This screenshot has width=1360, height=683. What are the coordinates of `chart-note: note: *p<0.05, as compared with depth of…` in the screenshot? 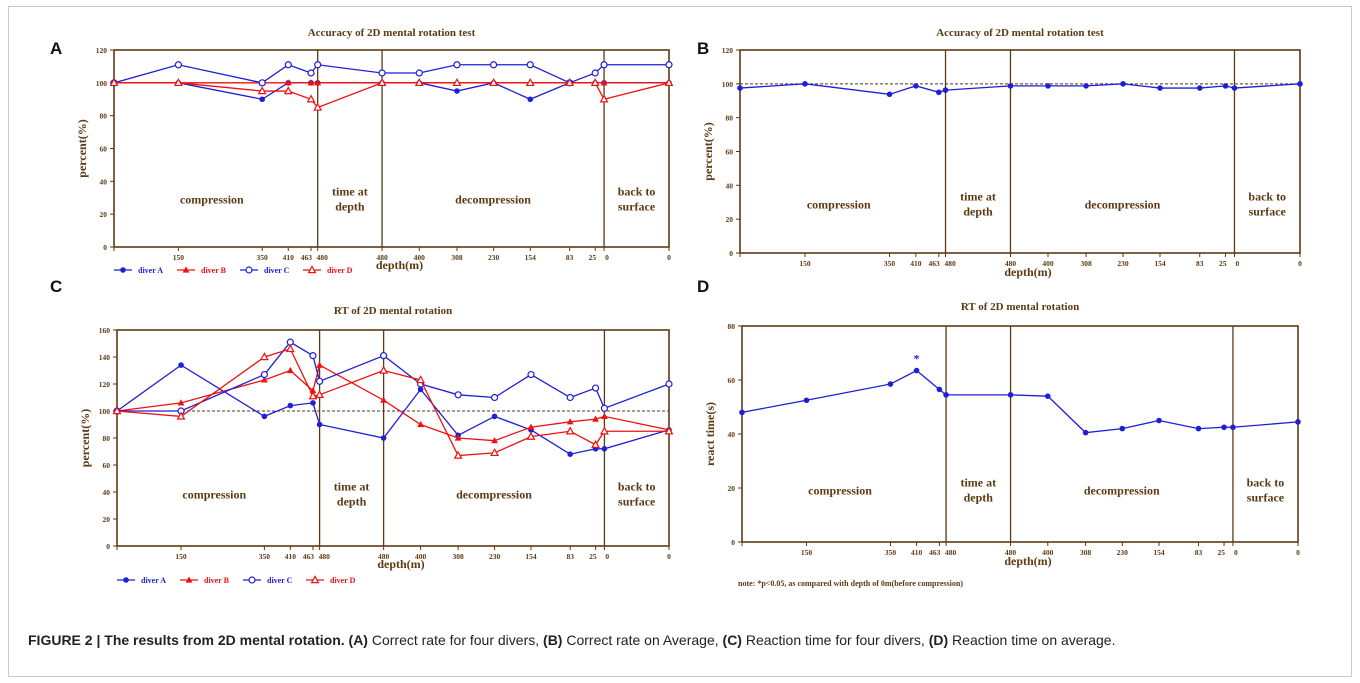 It's located at (850, 583).